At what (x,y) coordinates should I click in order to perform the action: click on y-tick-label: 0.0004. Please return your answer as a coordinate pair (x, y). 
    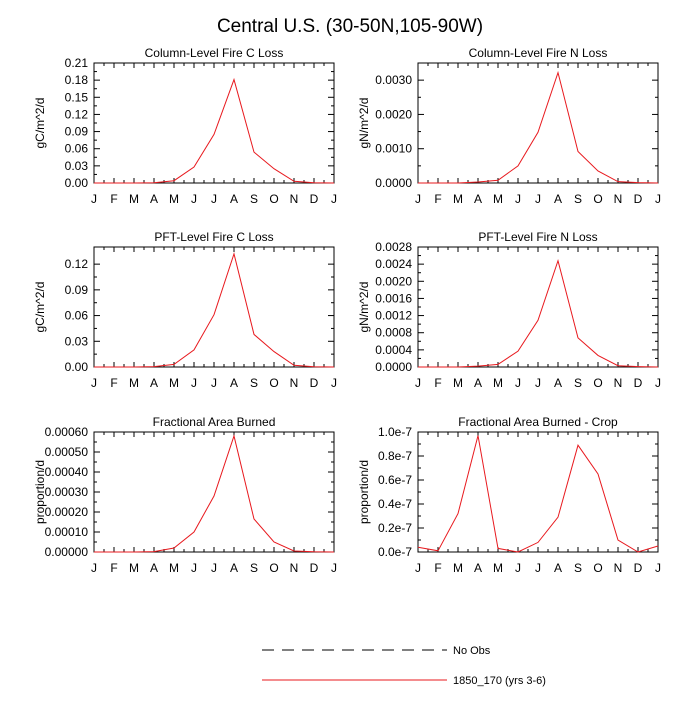
    Looking at the image, I should click on (393, 350).